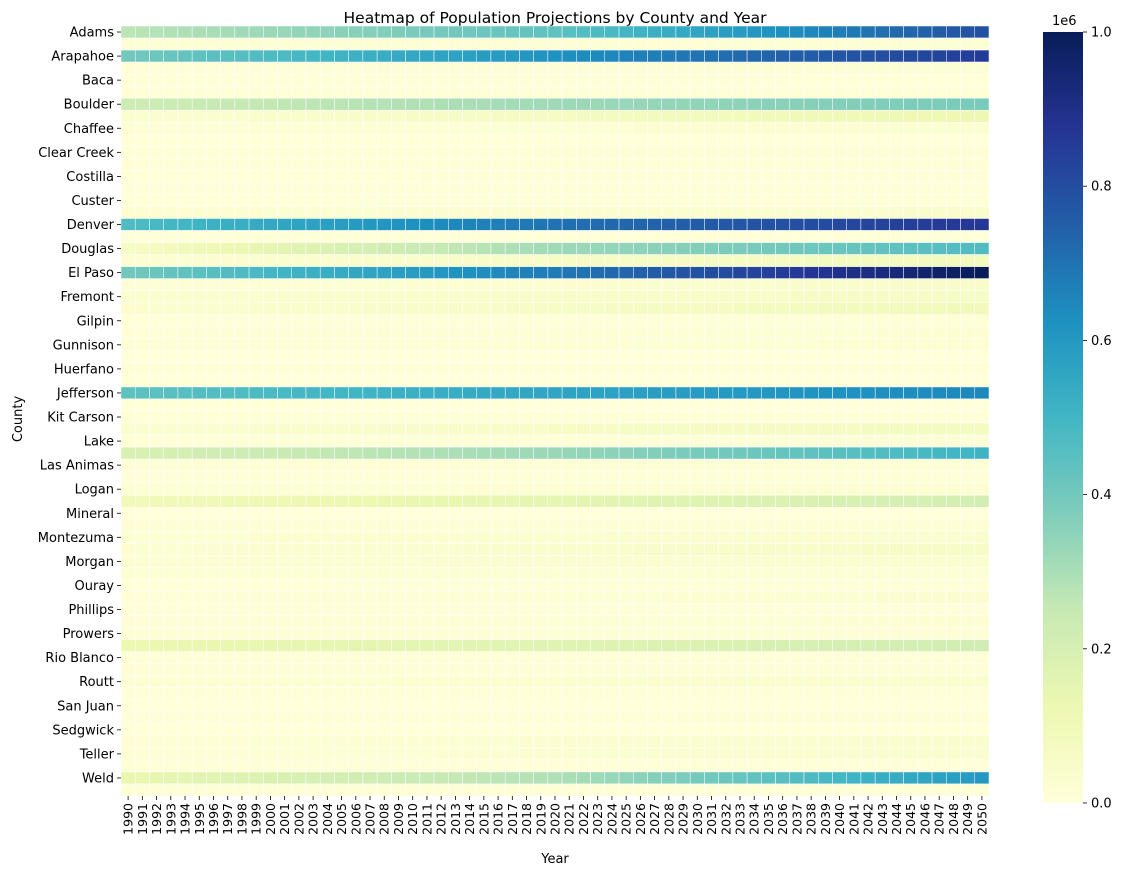 This screenshot has height=877, width=1123. What do you see at coordinates (341, 819) in the screenshot?
I see `x-tick-label: 2005` at bounding box center [341, 819].